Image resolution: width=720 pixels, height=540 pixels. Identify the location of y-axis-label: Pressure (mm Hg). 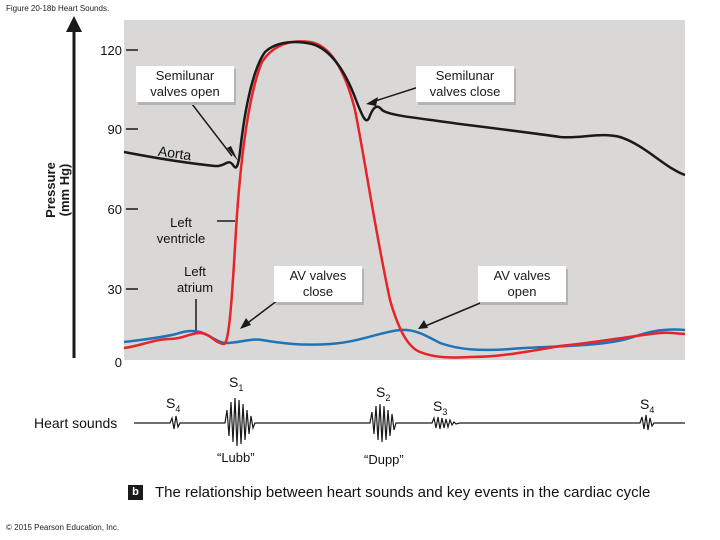
(57, 190).